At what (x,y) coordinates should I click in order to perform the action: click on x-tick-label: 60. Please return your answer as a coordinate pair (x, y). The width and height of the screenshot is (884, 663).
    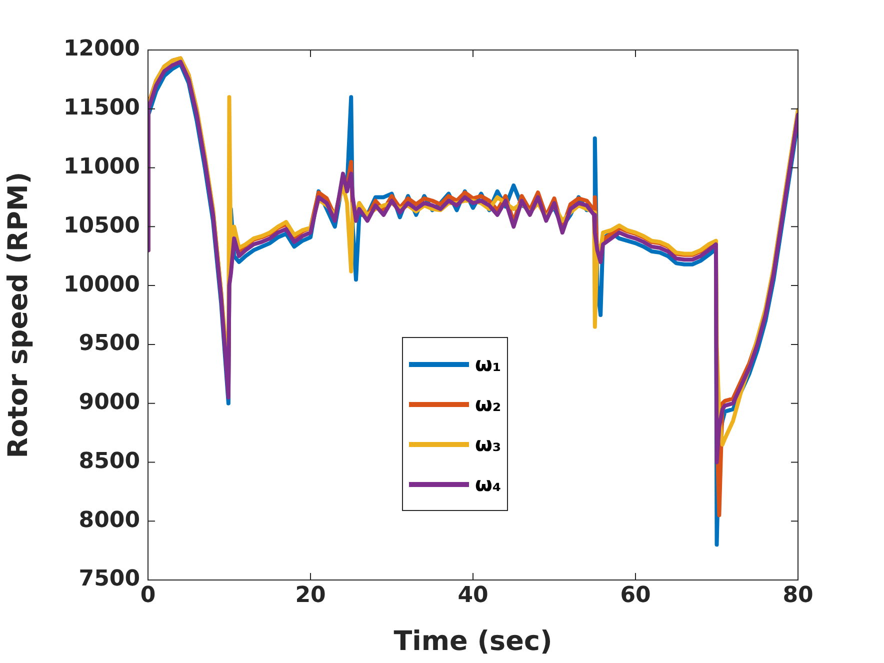
    Looking at the image, I should click on (635, 595).